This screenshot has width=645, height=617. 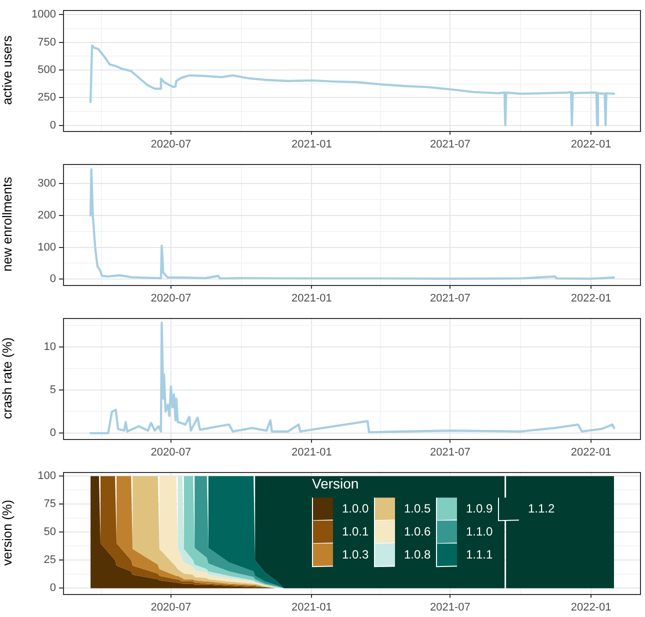 I want to click on y-tick-label: 50, so click(x=50, y=532).